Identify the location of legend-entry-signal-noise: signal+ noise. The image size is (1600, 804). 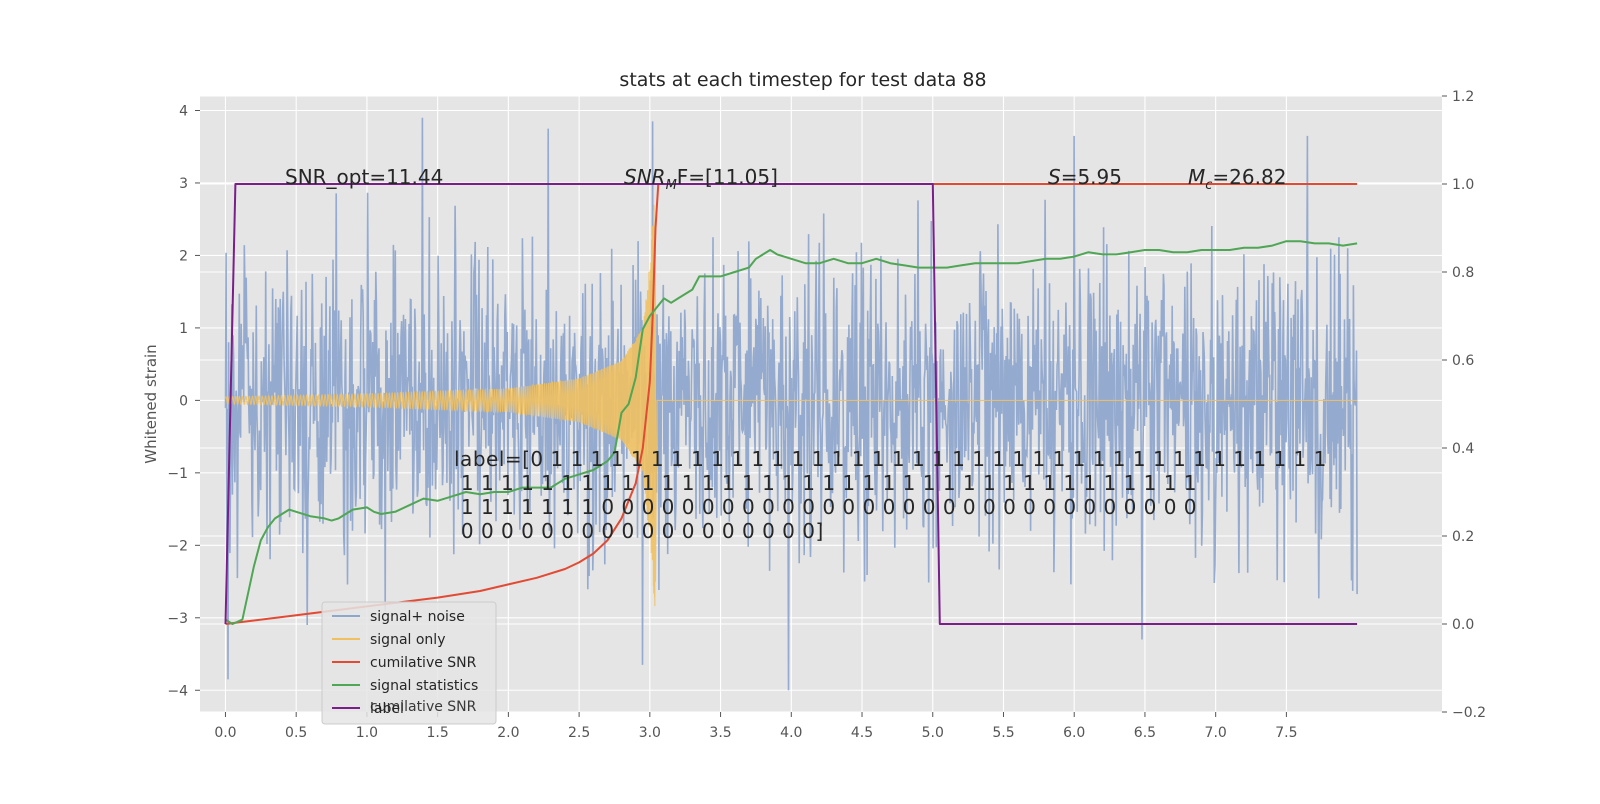
(417, 617).